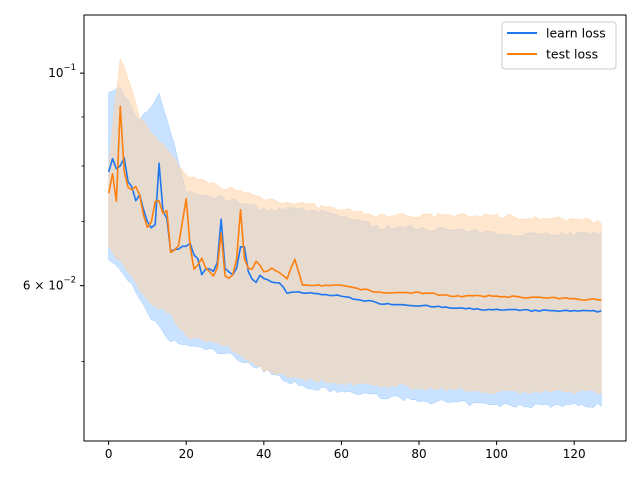 This screenshot has height=480, width=640. I want to click on legend-label-learn-loss: learn loss, so click(576, 33).